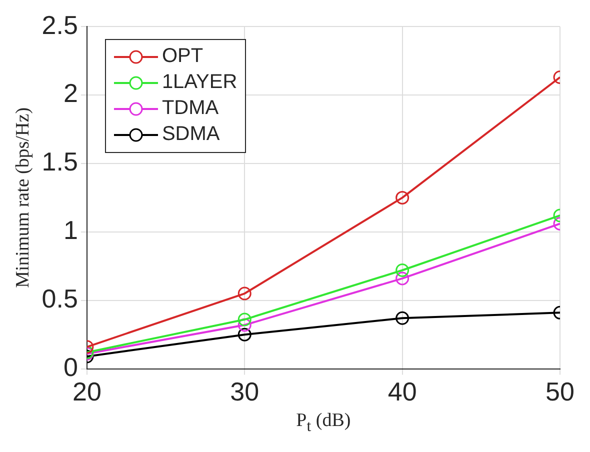 This screenshot has height=452, width=590. I want to click on legend-label: 1LAYER, so click(200, 82).